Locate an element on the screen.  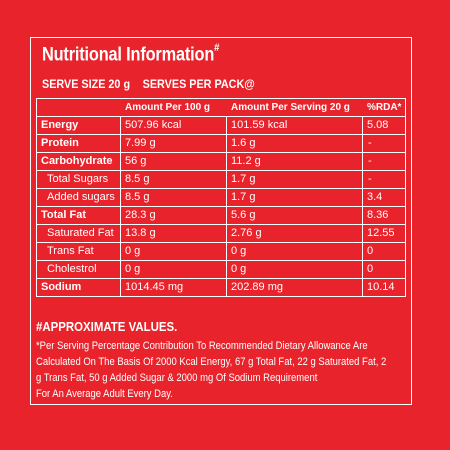
table-row: Energy 507.96 kcal 101.59 kcal 5.08 is located at coordinates (221, 126).